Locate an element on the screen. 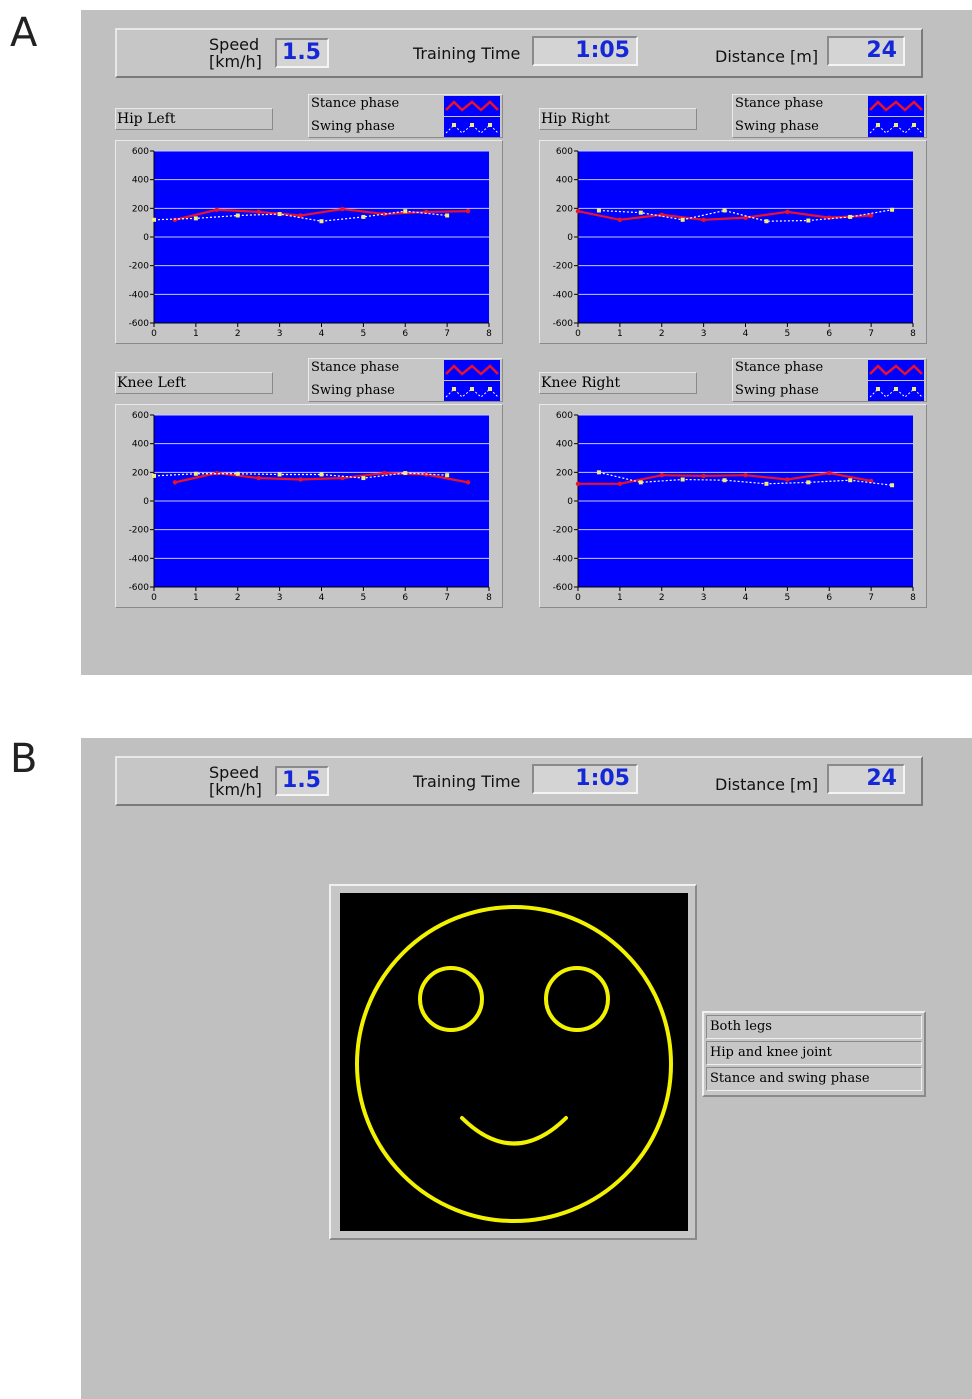 This screenshot has height=1399, width=972. x-tick-label: 8 is located at coordinates (913, 598).